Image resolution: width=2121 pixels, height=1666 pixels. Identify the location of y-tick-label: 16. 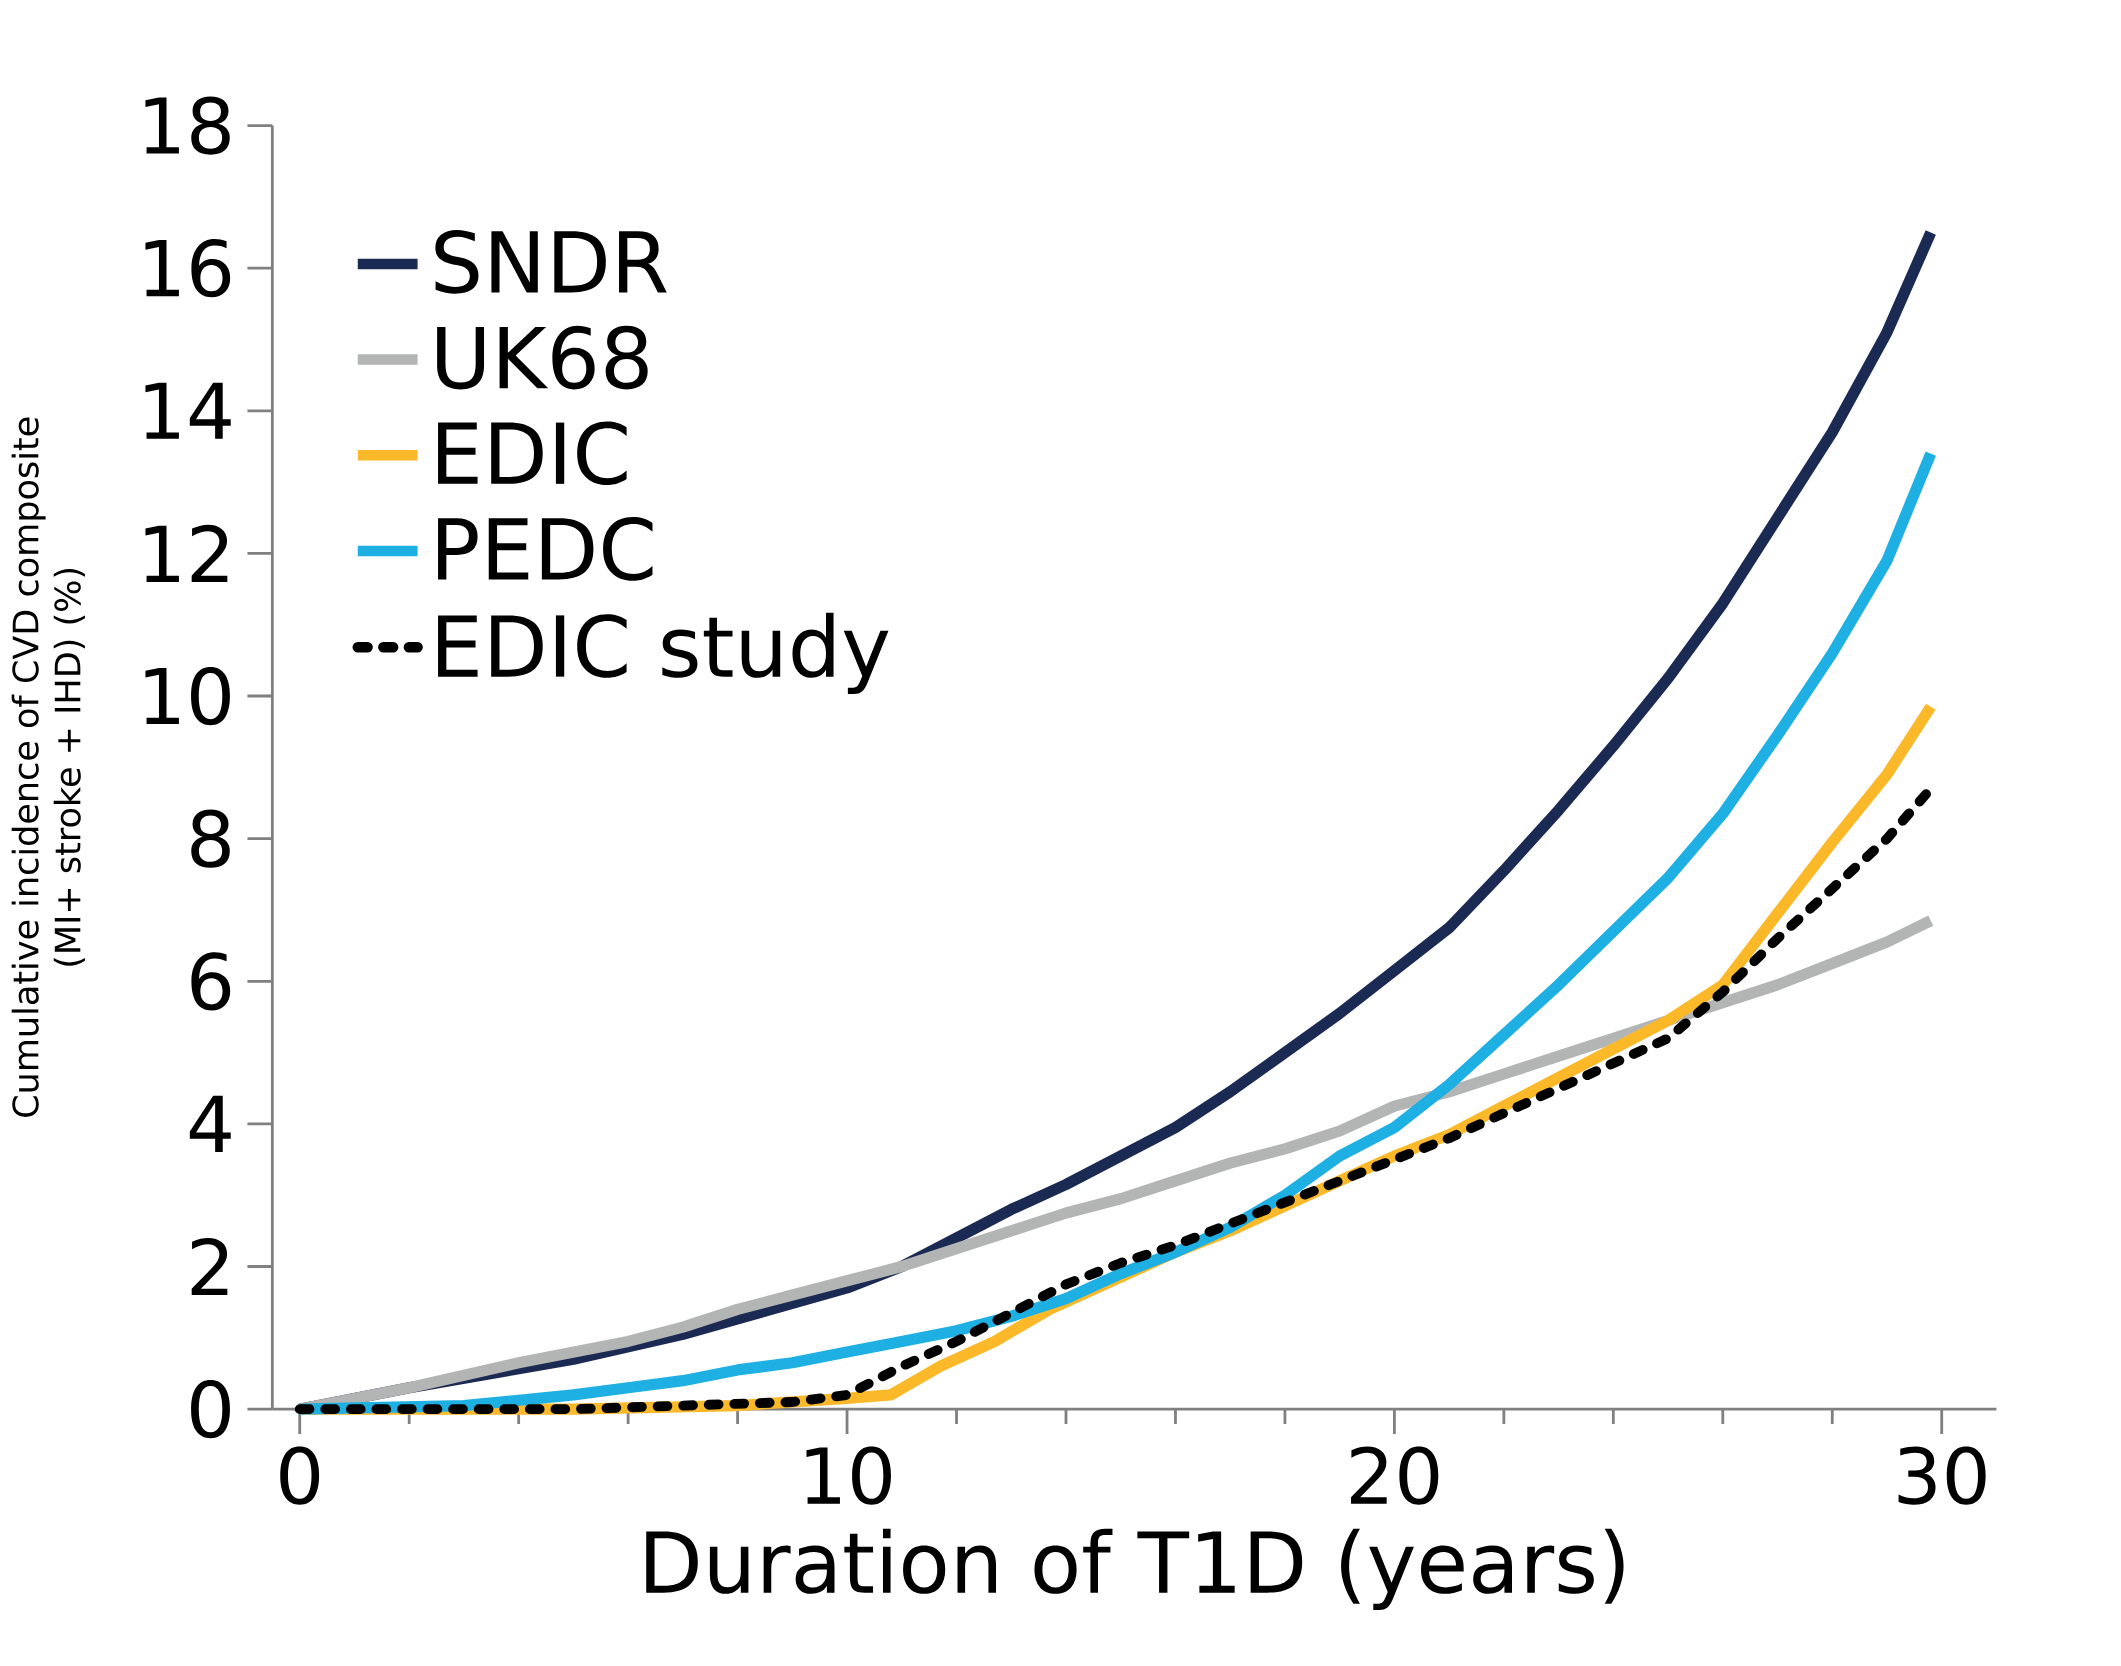
(188, 268).